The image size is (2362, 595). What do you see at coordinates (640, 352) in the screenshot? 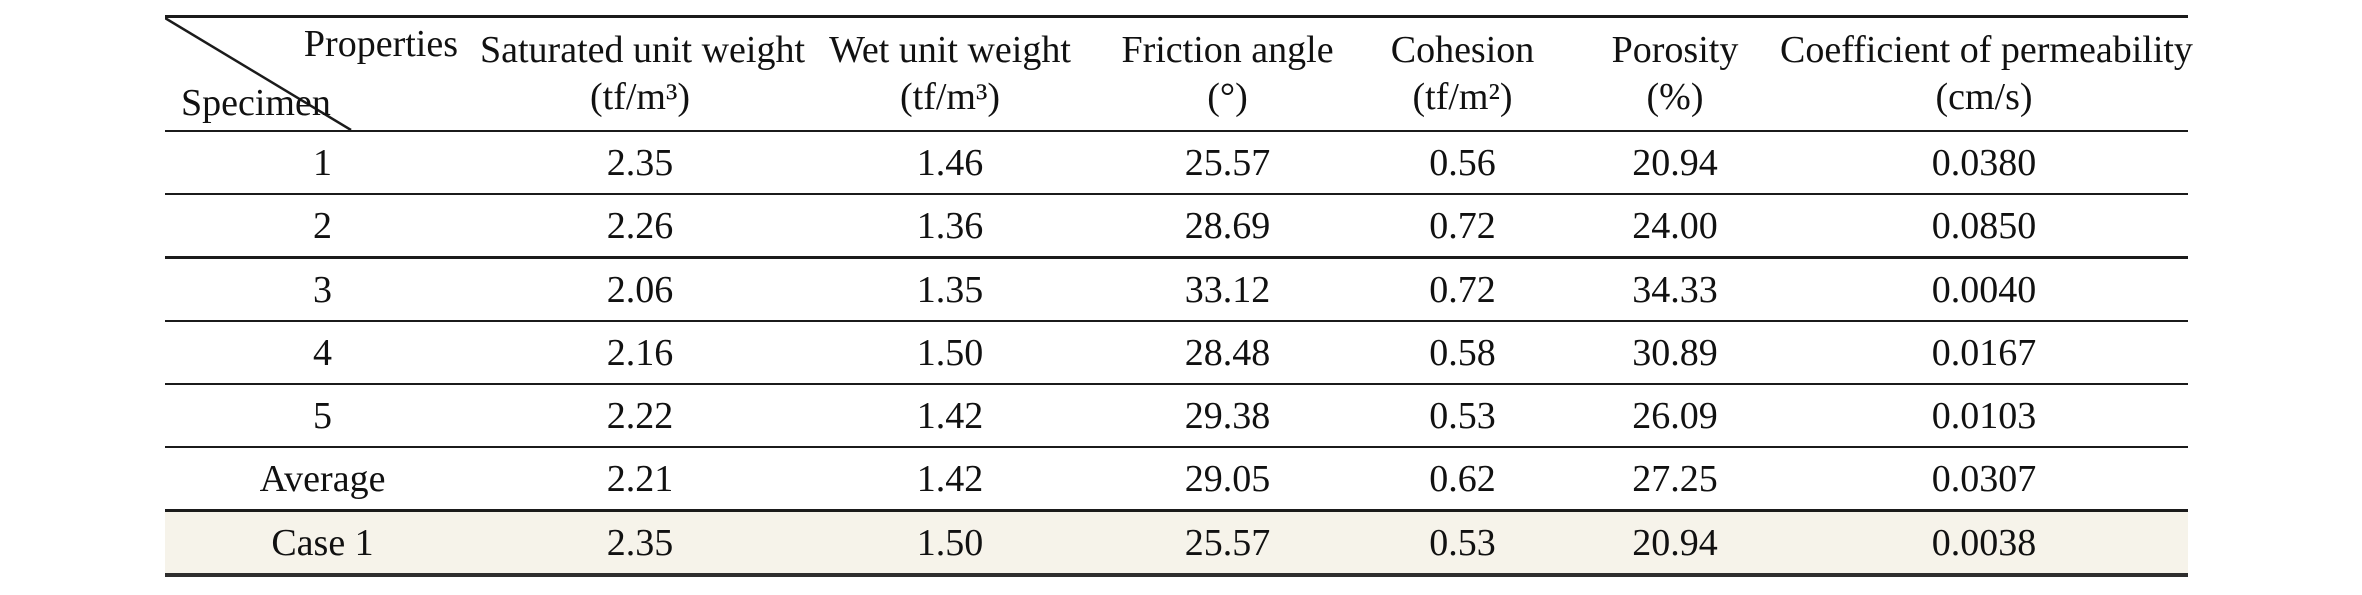
I see `value-cell: 2.16` at bounding box center [640, 352].